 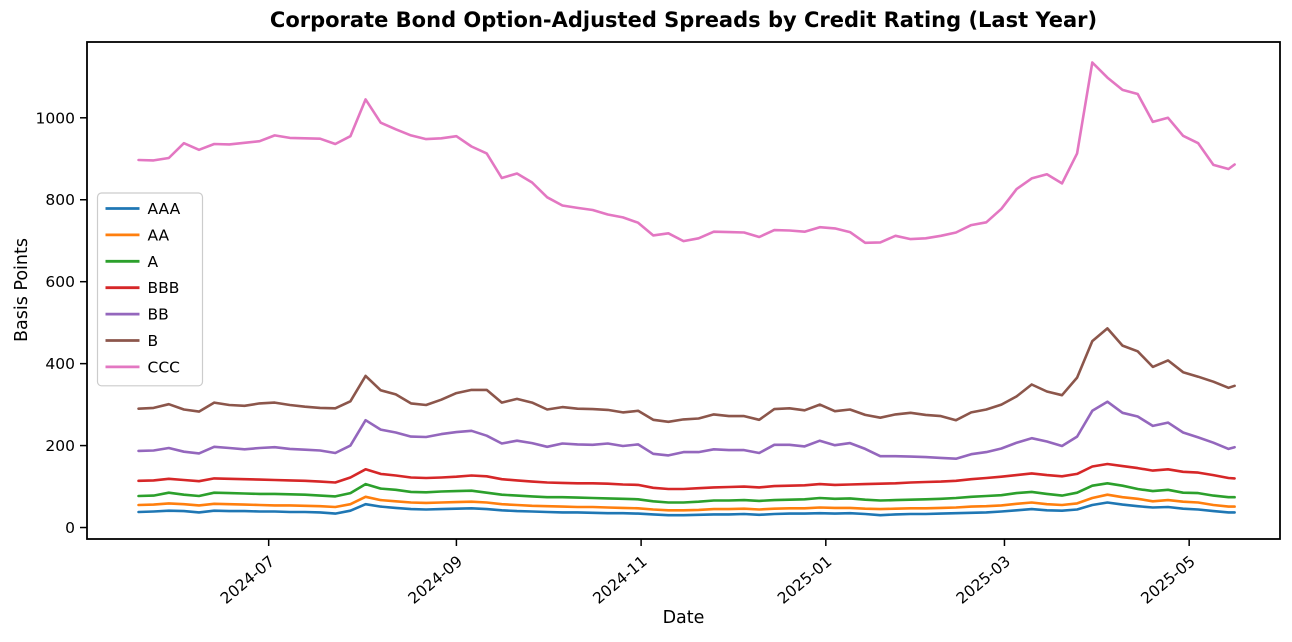 I want to click on legend-box, so click(x=150, y=289).